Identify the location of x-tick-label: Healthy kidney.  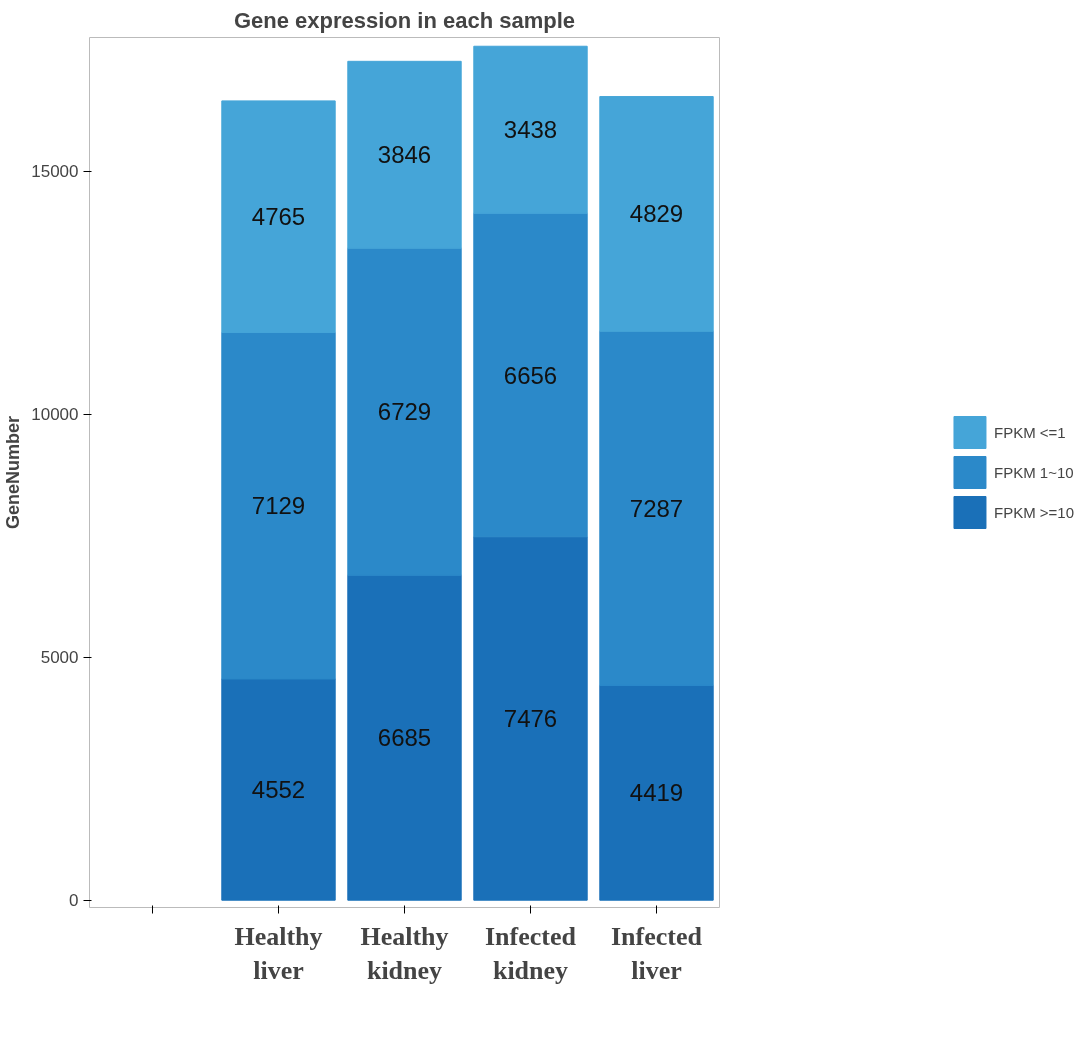
(404, 953).